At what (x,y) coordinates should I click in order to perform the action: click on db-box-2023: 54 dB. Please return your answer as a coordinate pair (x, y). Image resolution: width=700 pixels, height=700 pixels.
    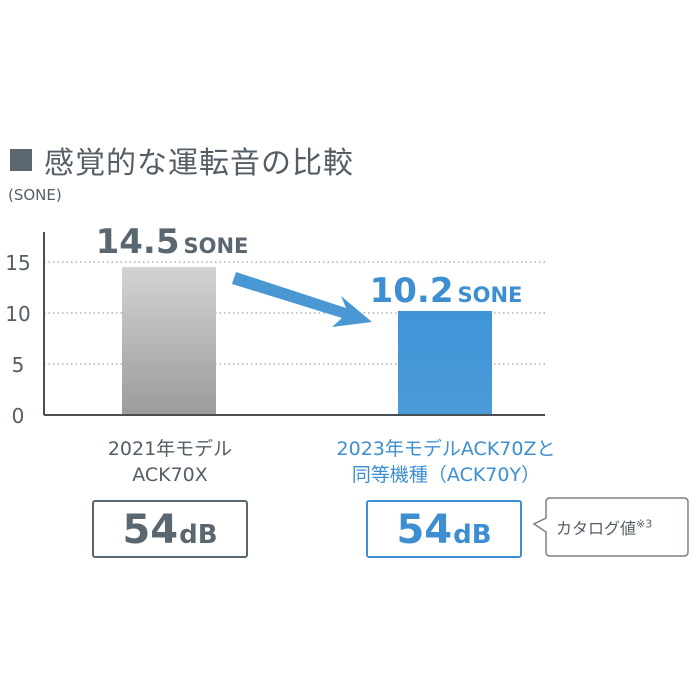
    Looking at the image, I should click on (444, 529).